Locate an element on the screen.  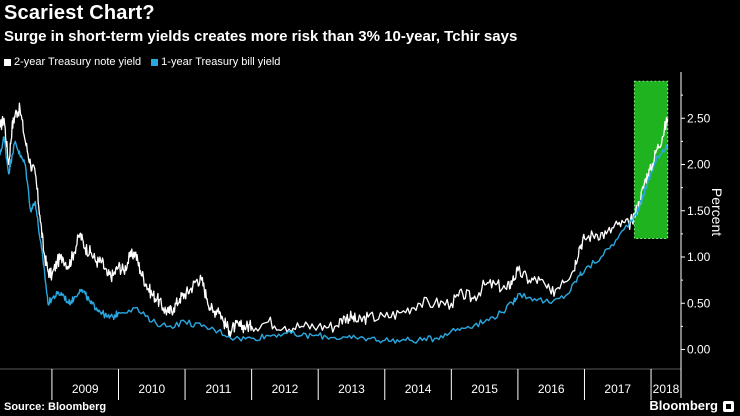
legend-item-1yr: 1-year Treasury bill yield is located at coordinates (215, 62).